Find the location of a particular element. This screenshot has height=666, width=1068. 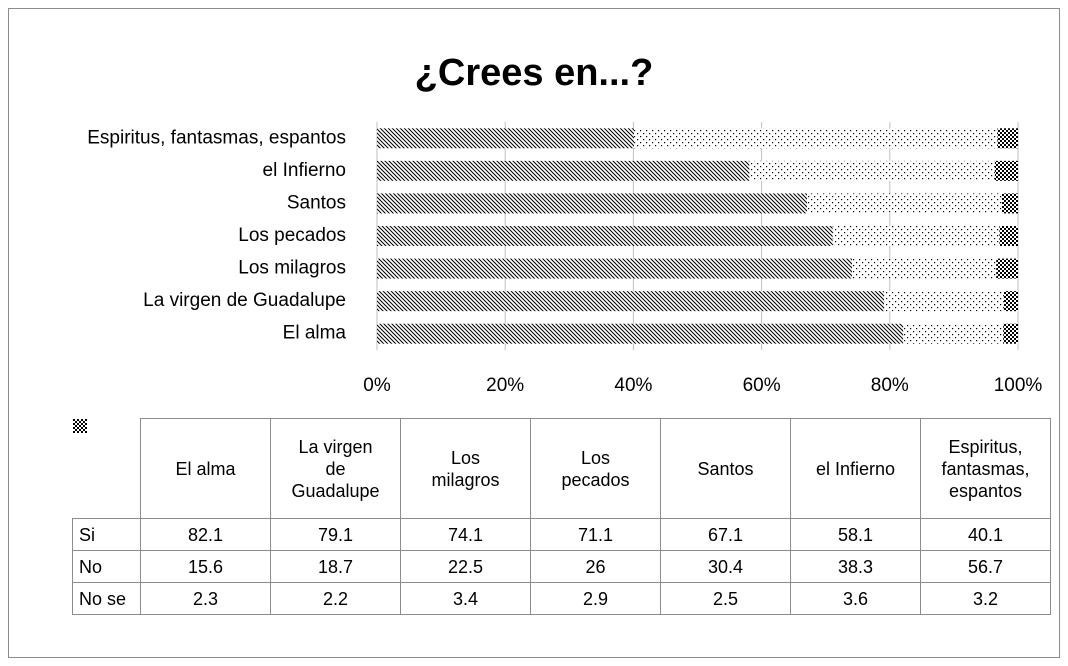

table-header-cell: Santos is located at coordinates (725, 468).